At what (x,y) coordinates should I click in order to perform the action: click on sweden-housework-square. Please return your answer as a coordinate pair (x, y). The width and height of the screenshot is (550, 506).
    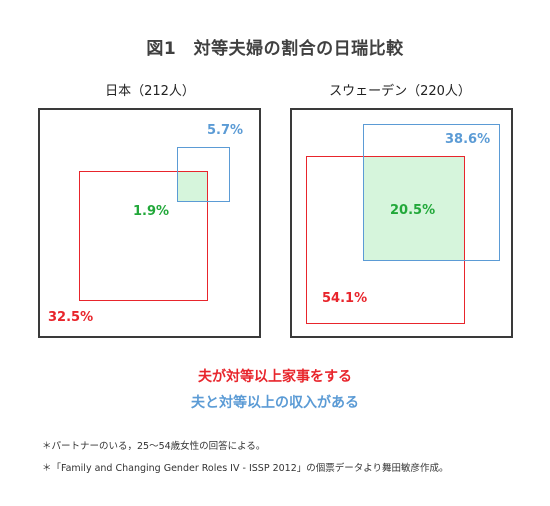
    Looking at the image, I should click on (385, 240).